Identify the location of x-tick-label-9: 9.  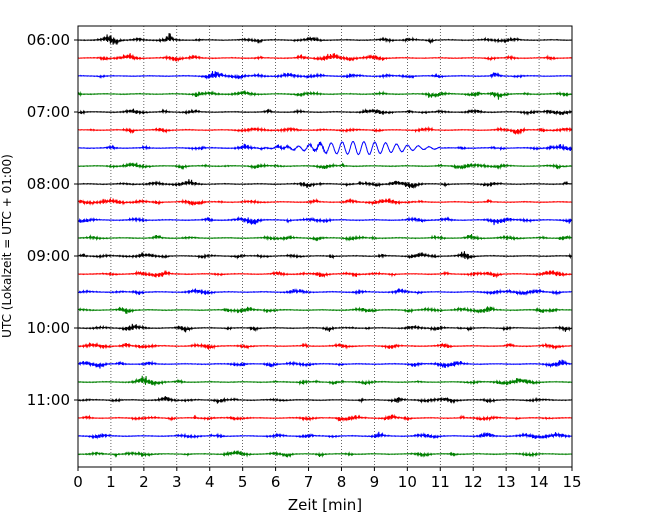
(375, 482).